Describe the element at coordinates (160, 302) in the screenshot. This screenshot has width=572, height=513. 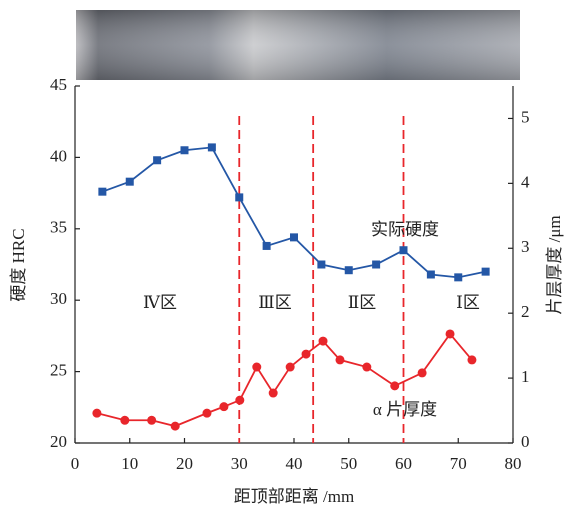
I see `zone-label: Ⅳ区` at that location.